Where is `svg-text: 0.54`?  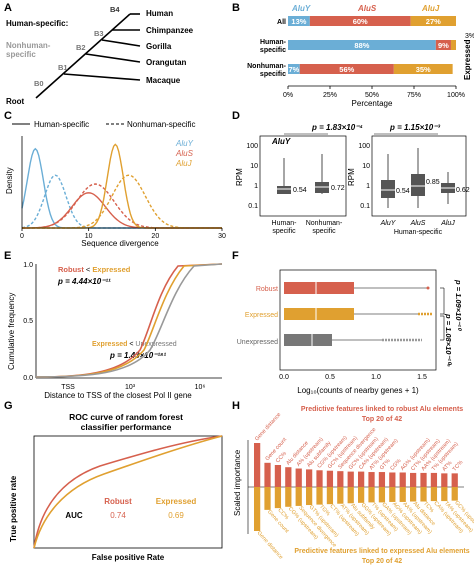
svg-text: 0.54 is located at coordinates (403, 191).